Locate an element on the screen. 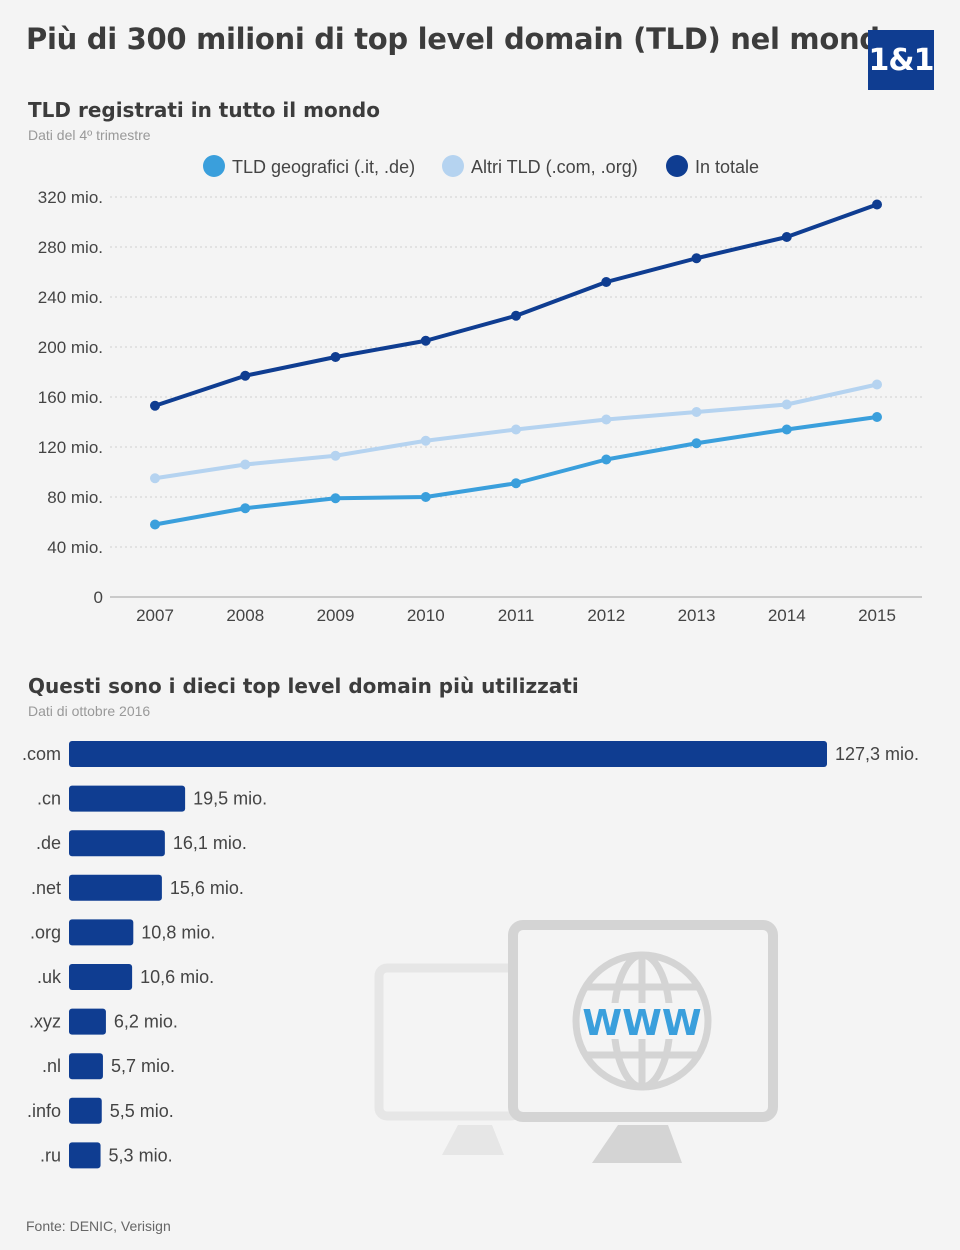 This screenshot has width=960, height=1250. bar-value-label: 5,3 mio. is located at coordinates (141, 1155).